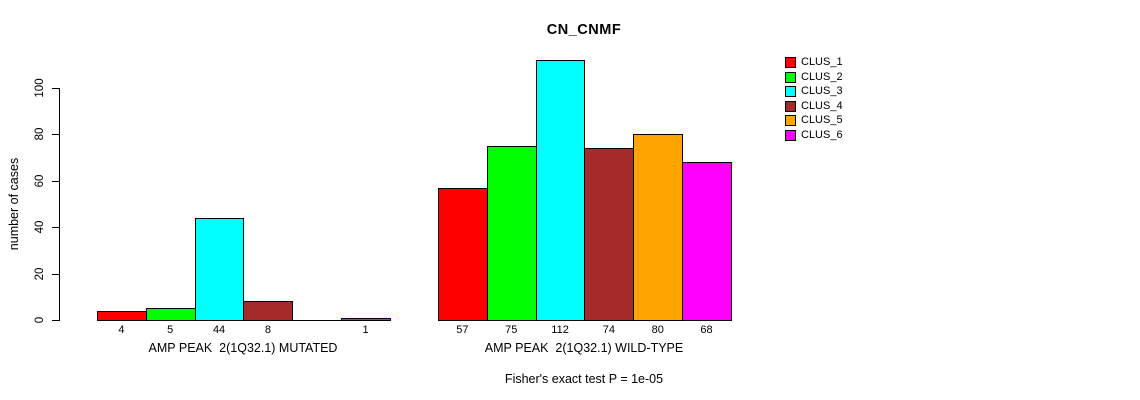  Describe the element at coordinates (170, 330) in the screenshot. I see `bar-value-label: 5` at that location.